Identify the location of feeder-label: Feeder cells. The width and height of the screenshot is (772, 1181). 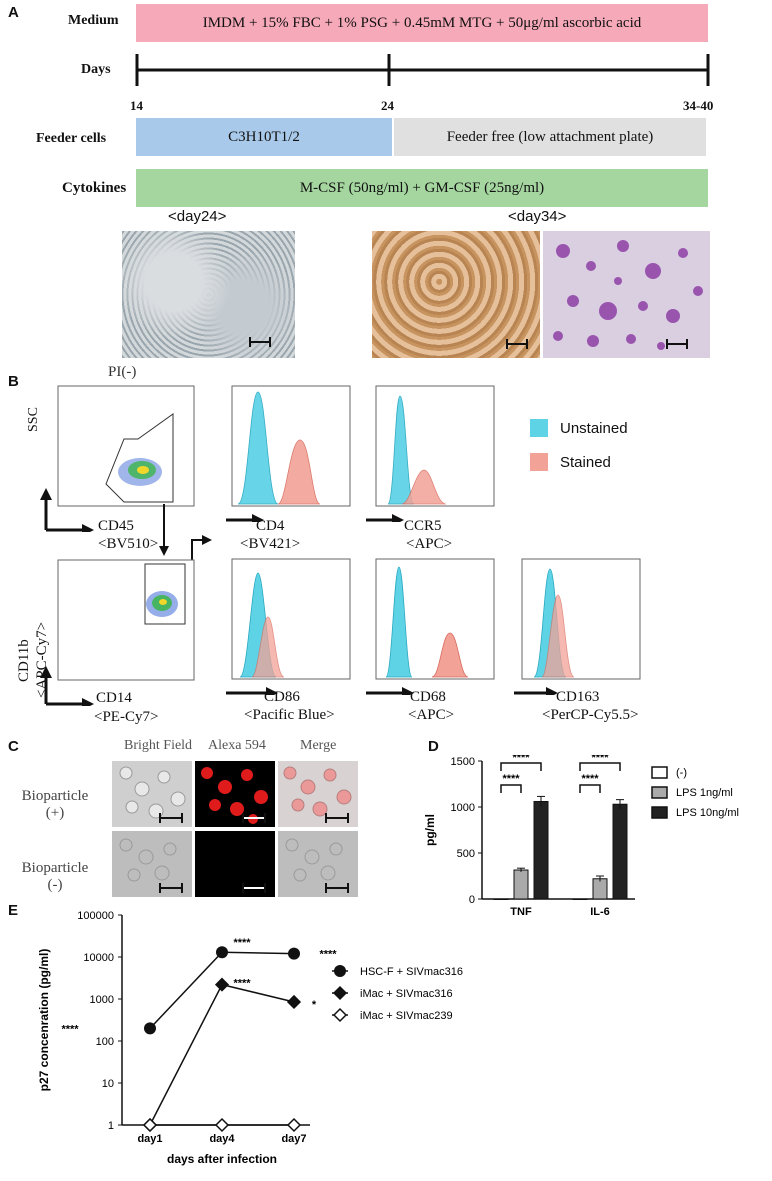
(71, 138).